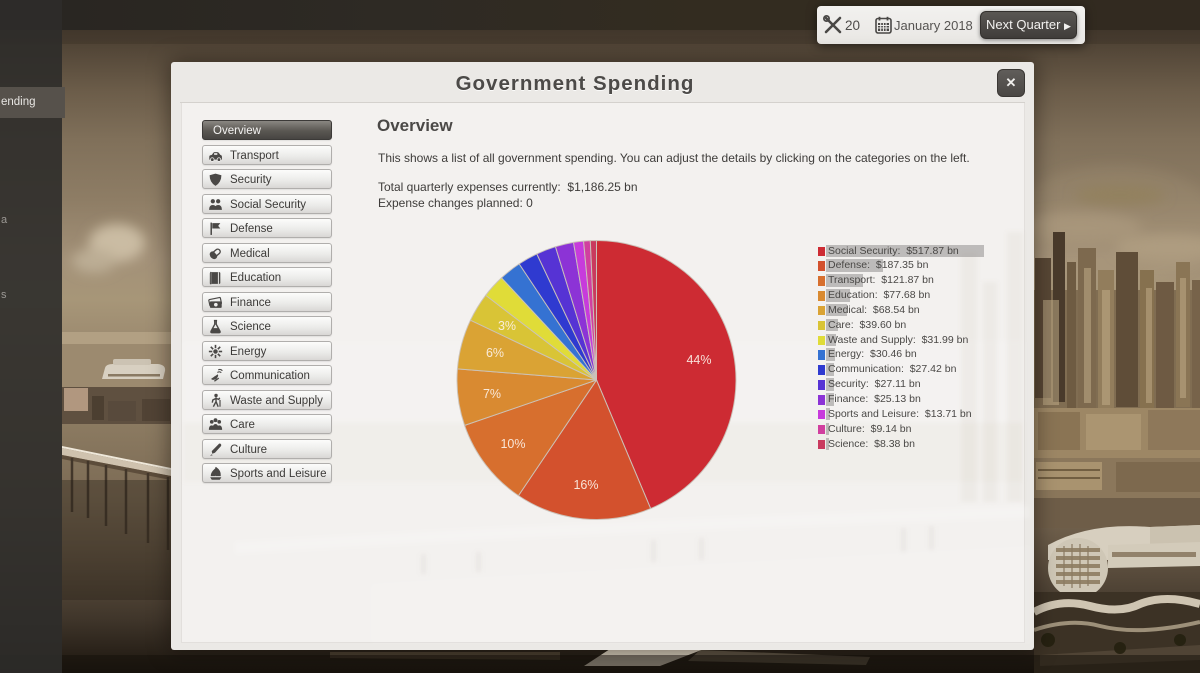  Describe the element at coordinates (492, 394) in the screenshot. I see `svg-text: 7%` at that location.